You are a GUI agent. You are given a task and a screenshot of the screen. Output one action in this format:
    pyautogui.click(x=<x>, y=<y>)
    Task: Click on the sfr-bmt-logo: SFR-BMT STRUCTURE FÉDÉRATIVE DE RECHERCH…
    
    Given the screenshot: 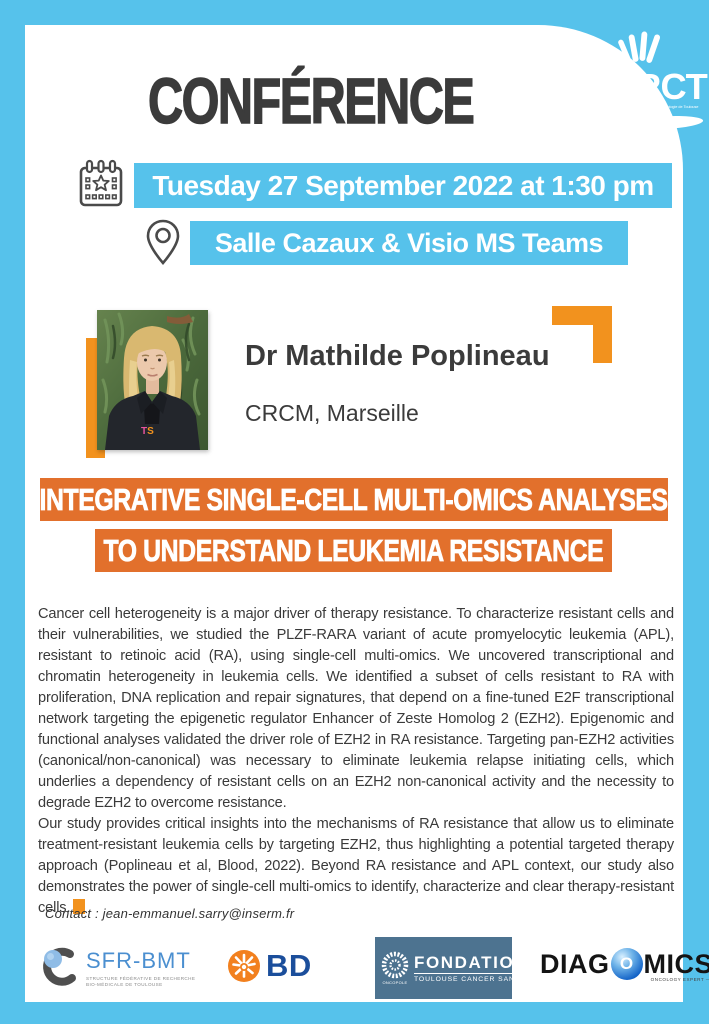 What is the action you would take?
    pyautogui.click(x=115, y=968)
    